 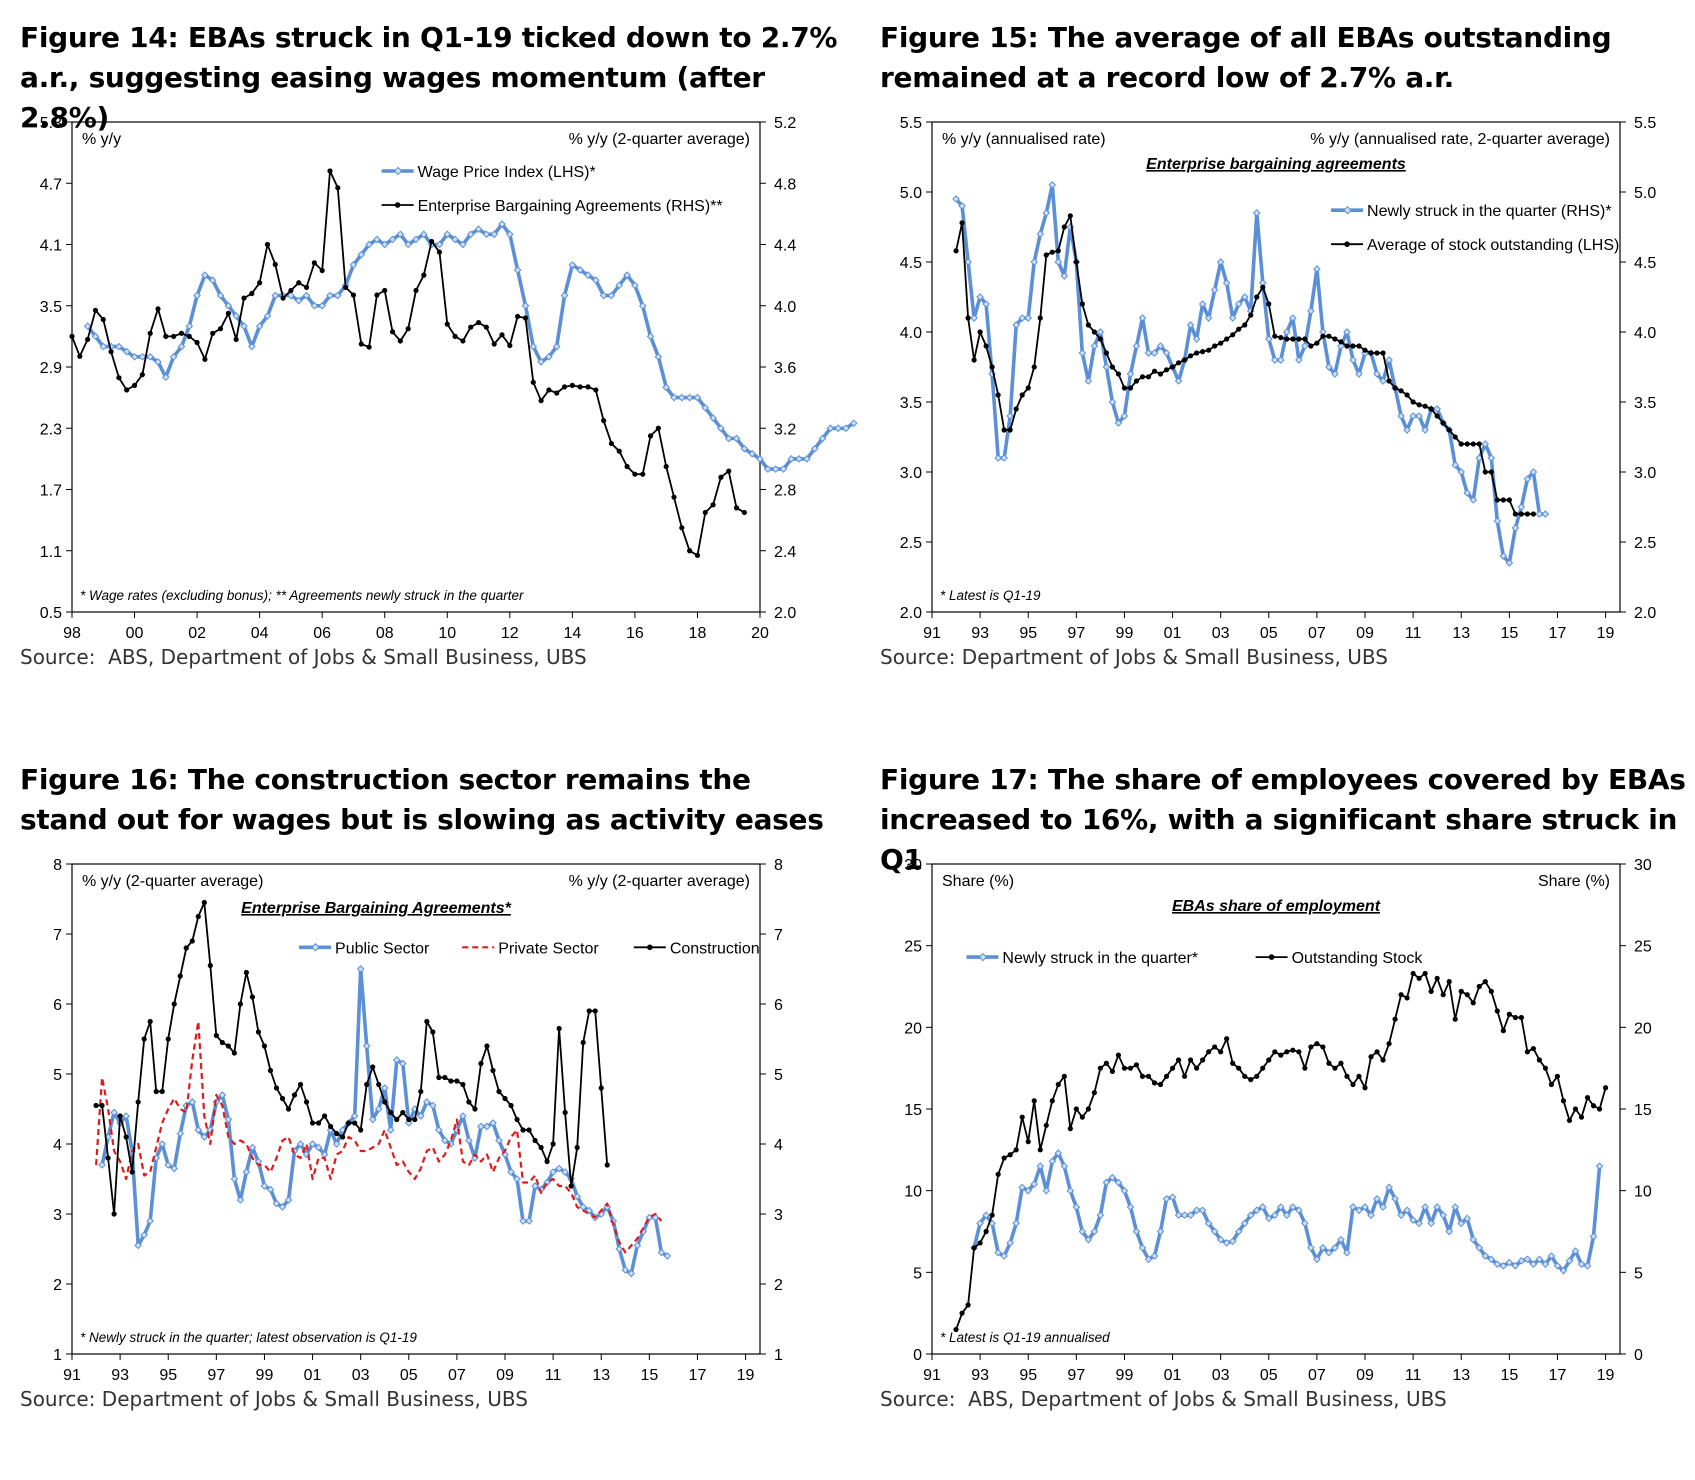 I want to click on series-black, so click(x=351, y=1058).